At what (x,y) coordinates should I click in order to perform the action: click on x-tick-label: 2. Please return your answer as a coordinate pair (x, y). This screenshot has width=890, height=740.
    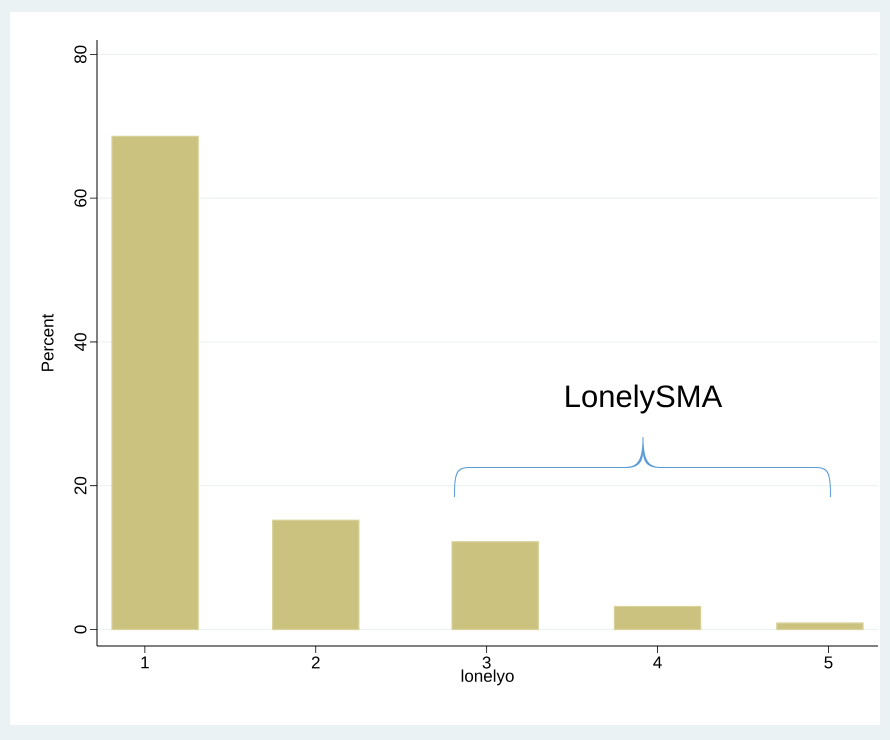
    Looking at the image, I should click on (316, 662).